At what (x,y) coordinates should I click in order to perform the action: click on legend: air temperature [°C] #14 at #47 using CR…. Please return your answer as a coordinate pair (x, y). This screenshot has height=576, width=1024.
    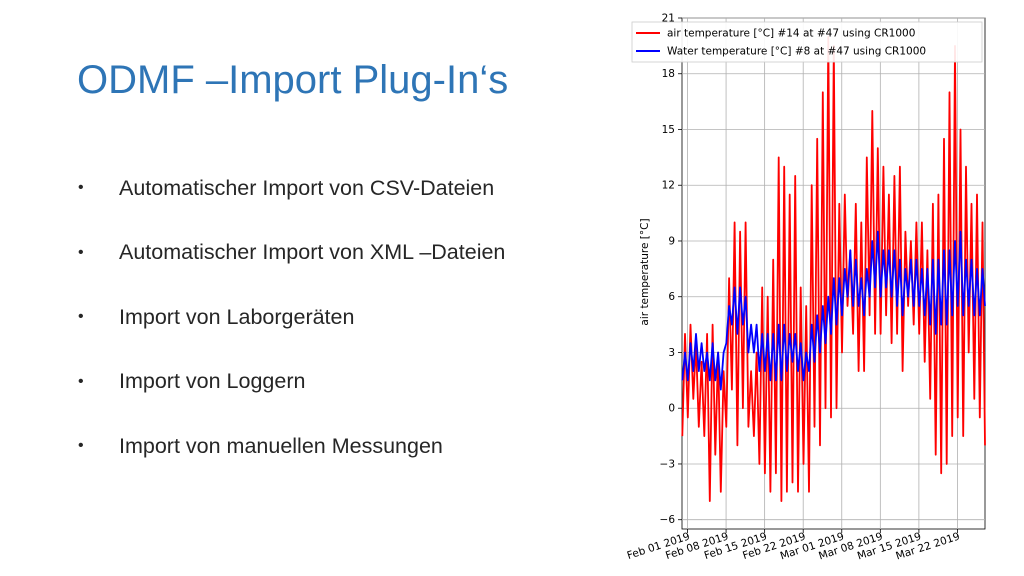
    Looking at the image, I should click on (807, 42).